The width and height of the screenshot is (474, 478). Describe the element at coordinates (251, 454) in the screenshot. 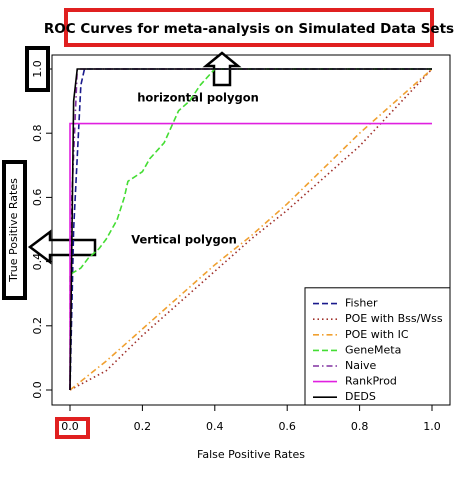

I see `x-axis-label: False Positive Rates` at that location.